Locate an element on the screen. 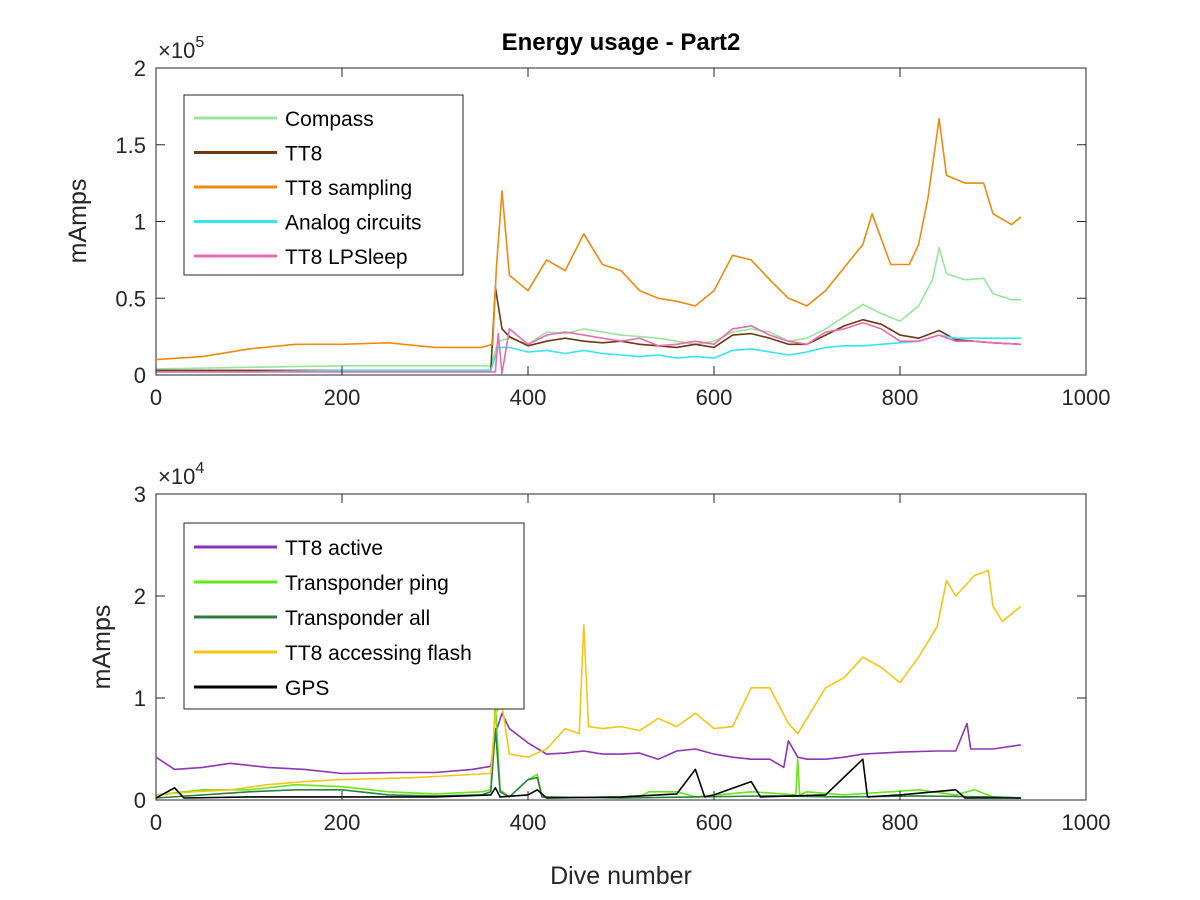  bottom-plot-x-tick-label: 600 is located at coordinates (714, 822).